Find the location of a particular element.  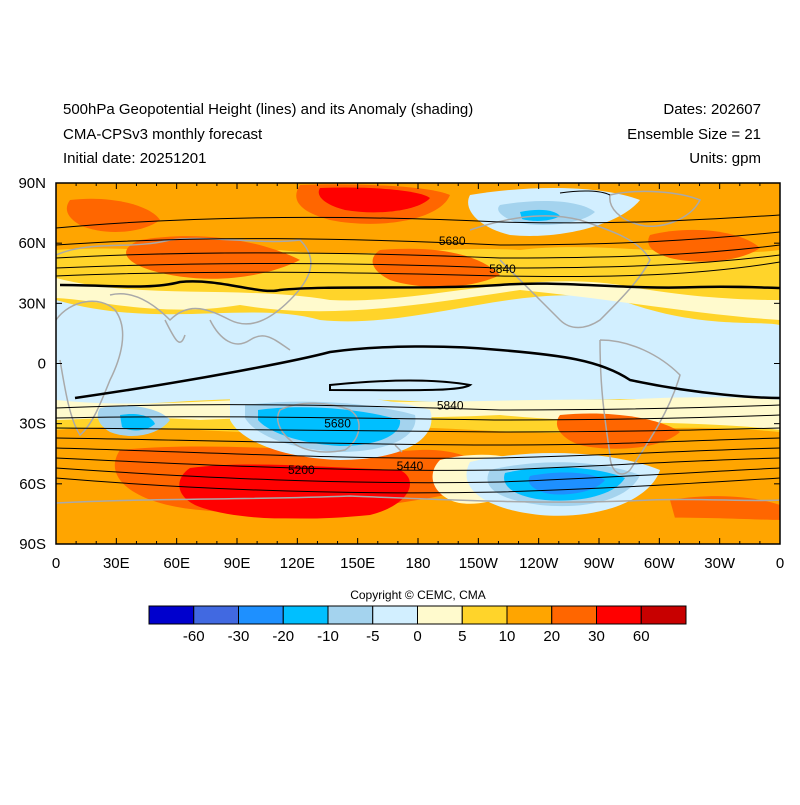

coast-nz is located at coordinates (398, 448).